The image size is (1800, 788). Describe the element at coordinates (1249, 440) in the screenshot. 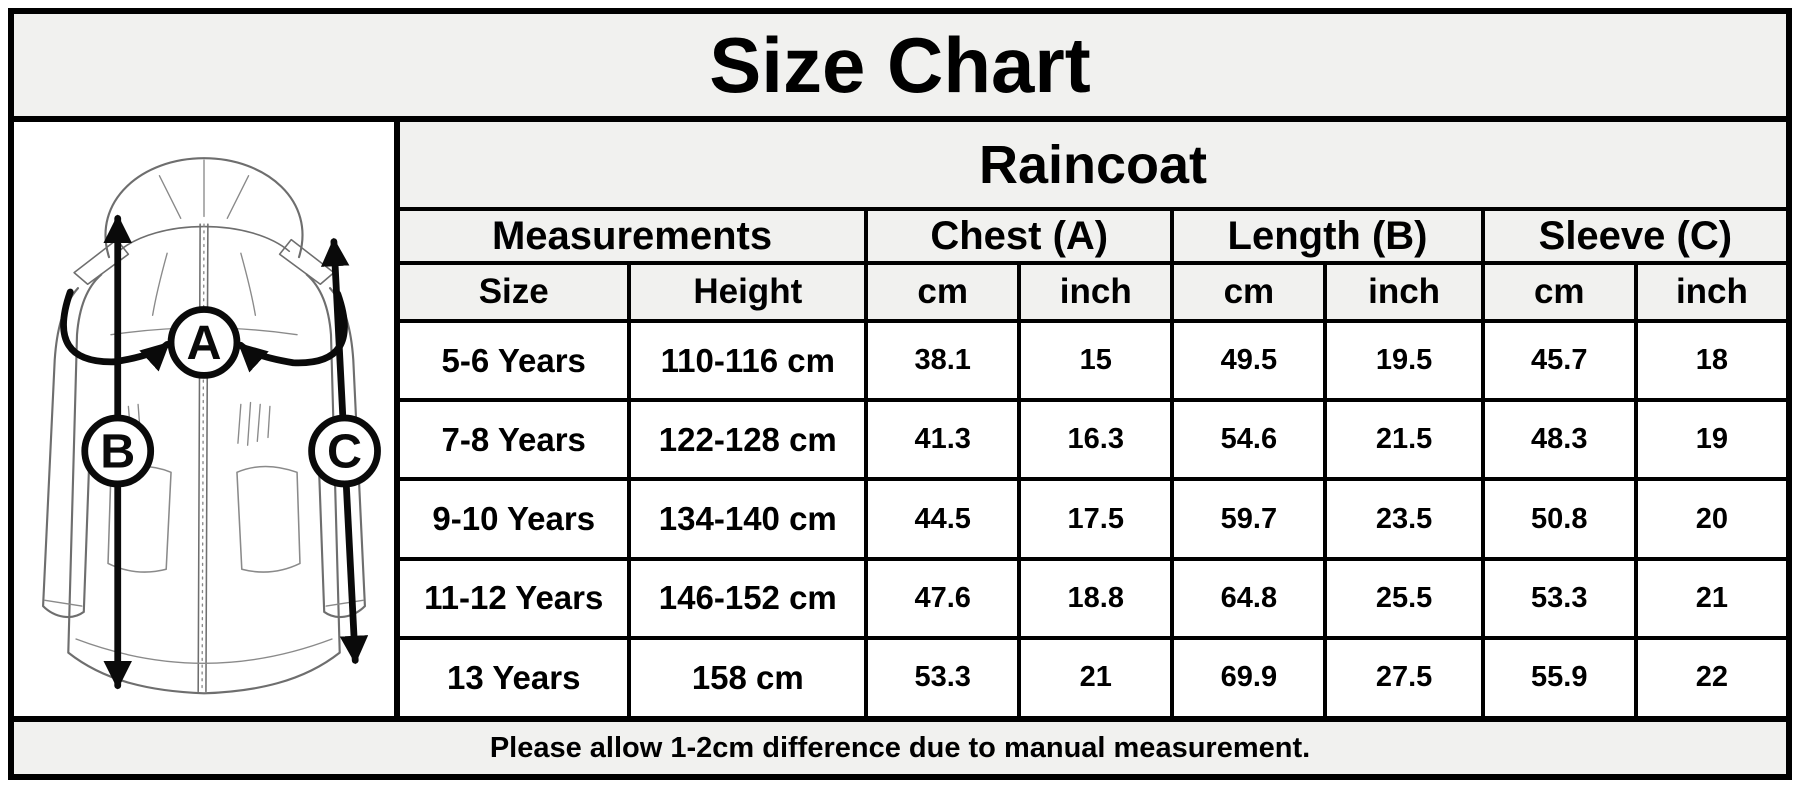

I see `cell-length-cm: 54.6` at that location.